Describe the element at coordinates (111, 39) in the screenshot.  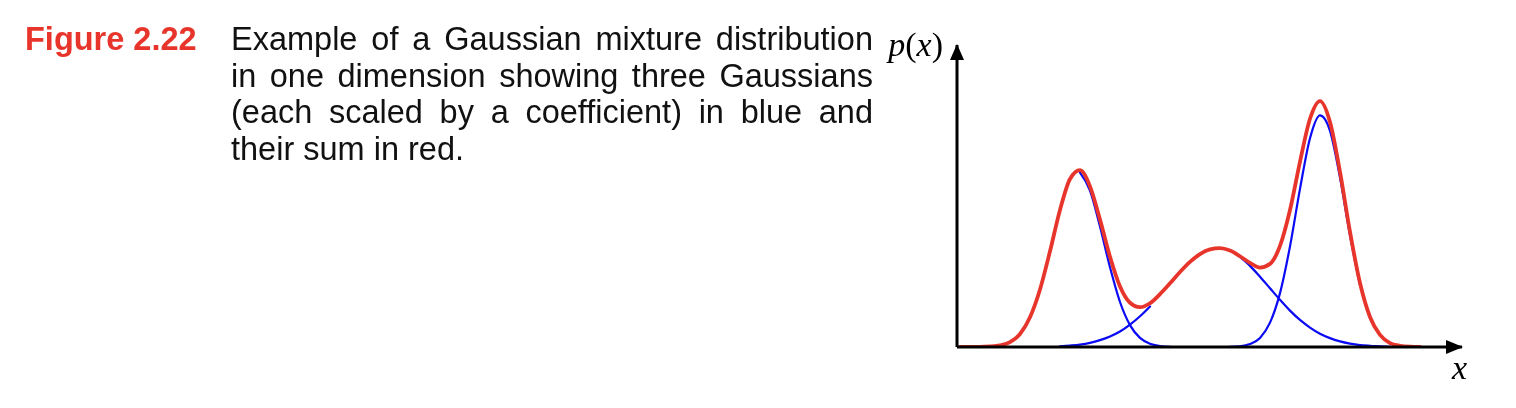
I see `text: Figure 2.22` at that location.